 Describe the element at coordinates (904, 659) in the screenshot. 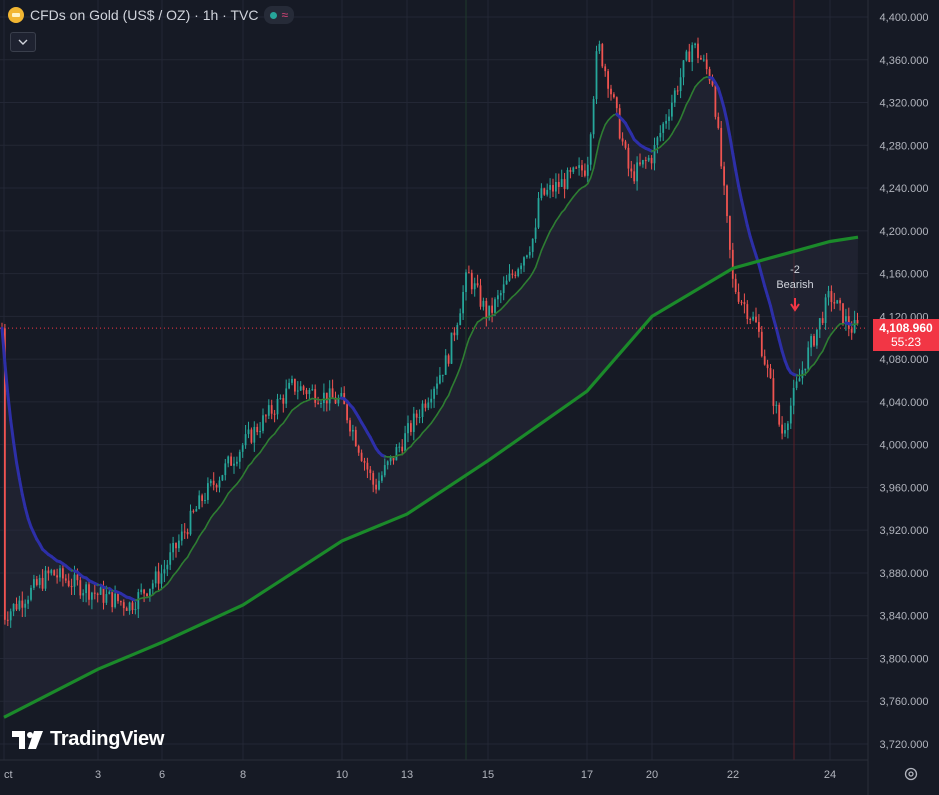

I see `price-tick-label: 3,800.000` at that location.